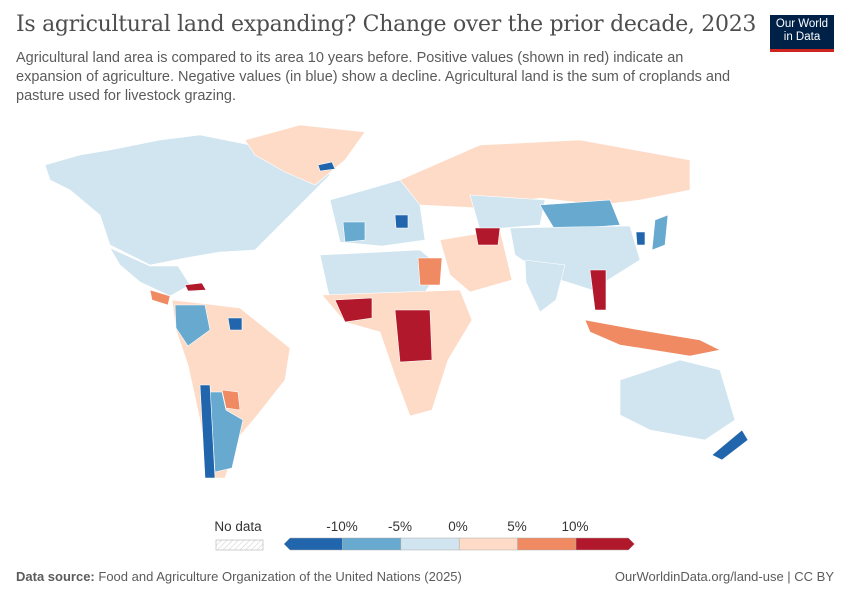  I want to click on region-guiana, so click(235, 324).